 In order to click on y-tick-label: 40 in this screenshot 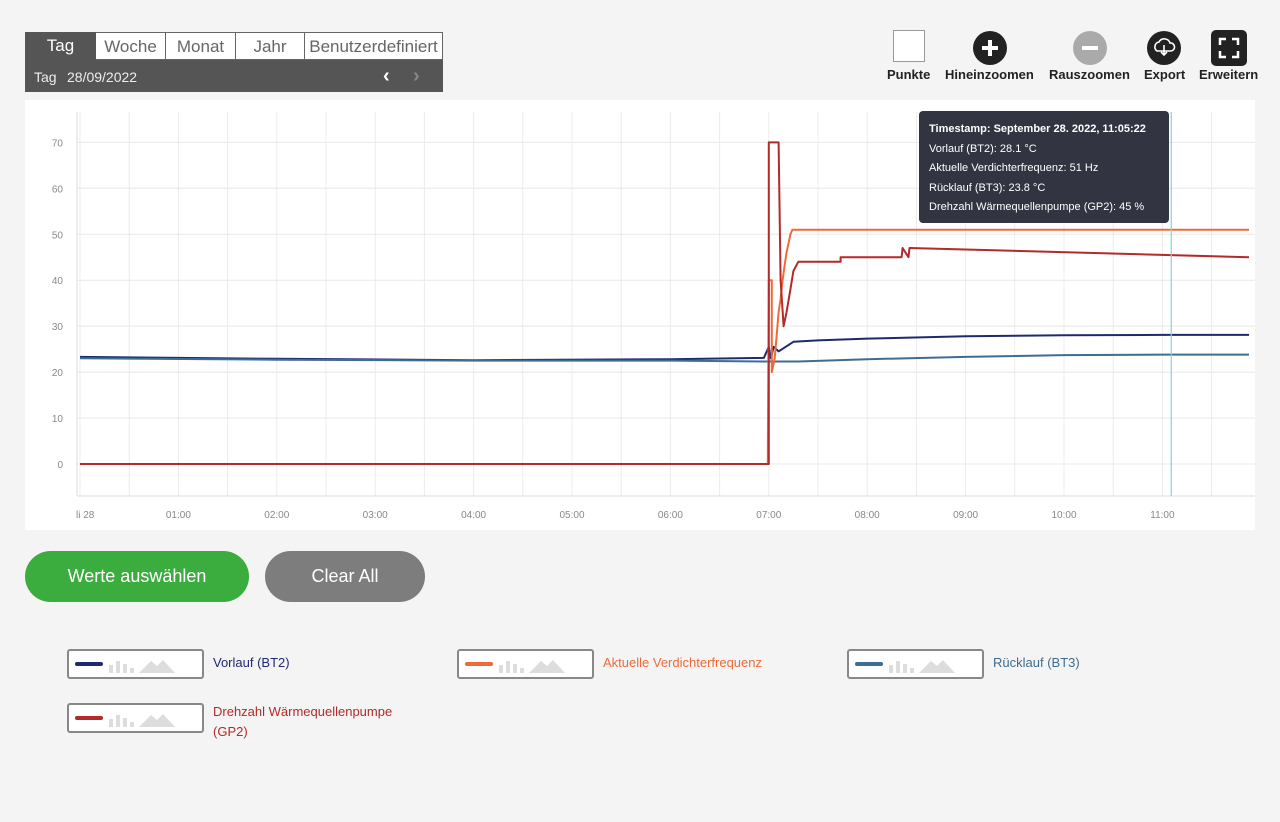, I will do `click(58, 281)`.